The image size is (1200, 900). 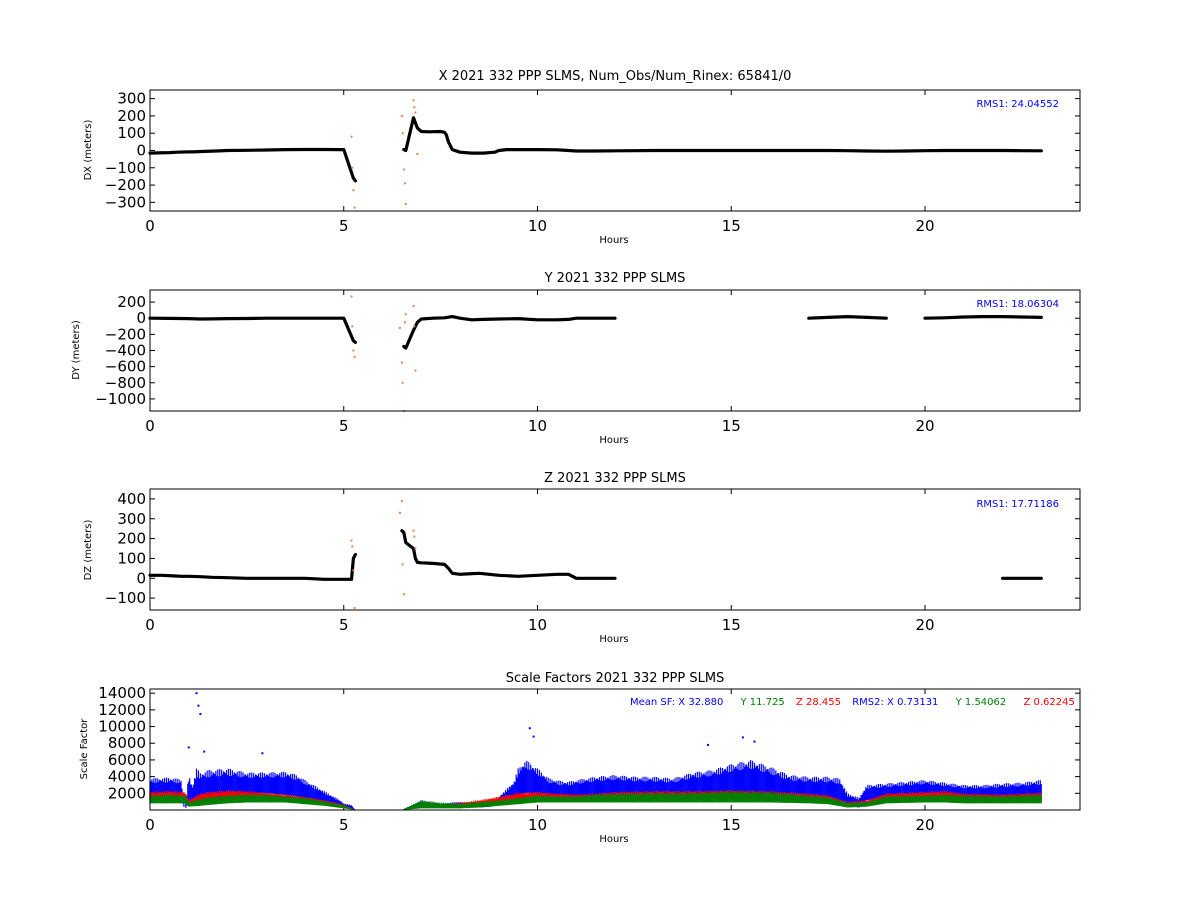 I want to click on y-tick-label: 6000, so click(x=127, y=760).